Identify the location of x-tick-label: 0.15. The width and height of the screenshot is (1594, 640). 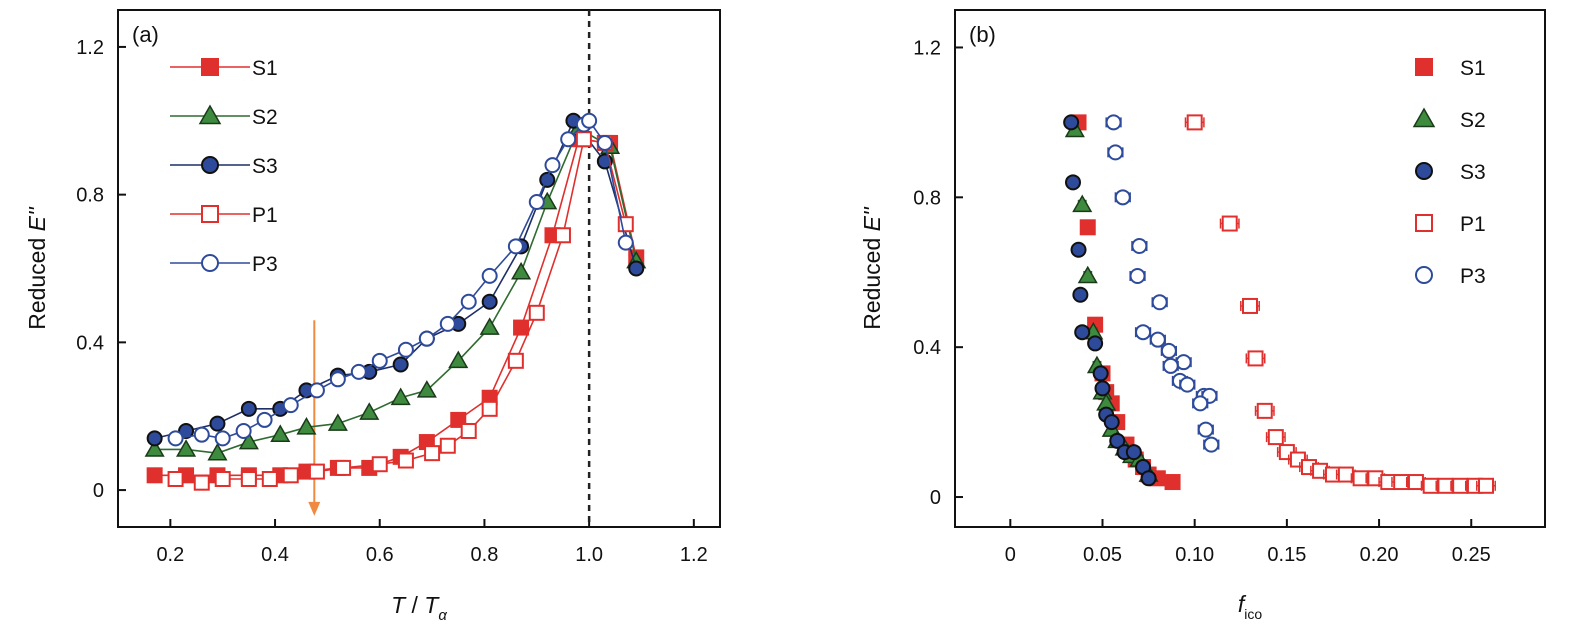
(1286, 555).